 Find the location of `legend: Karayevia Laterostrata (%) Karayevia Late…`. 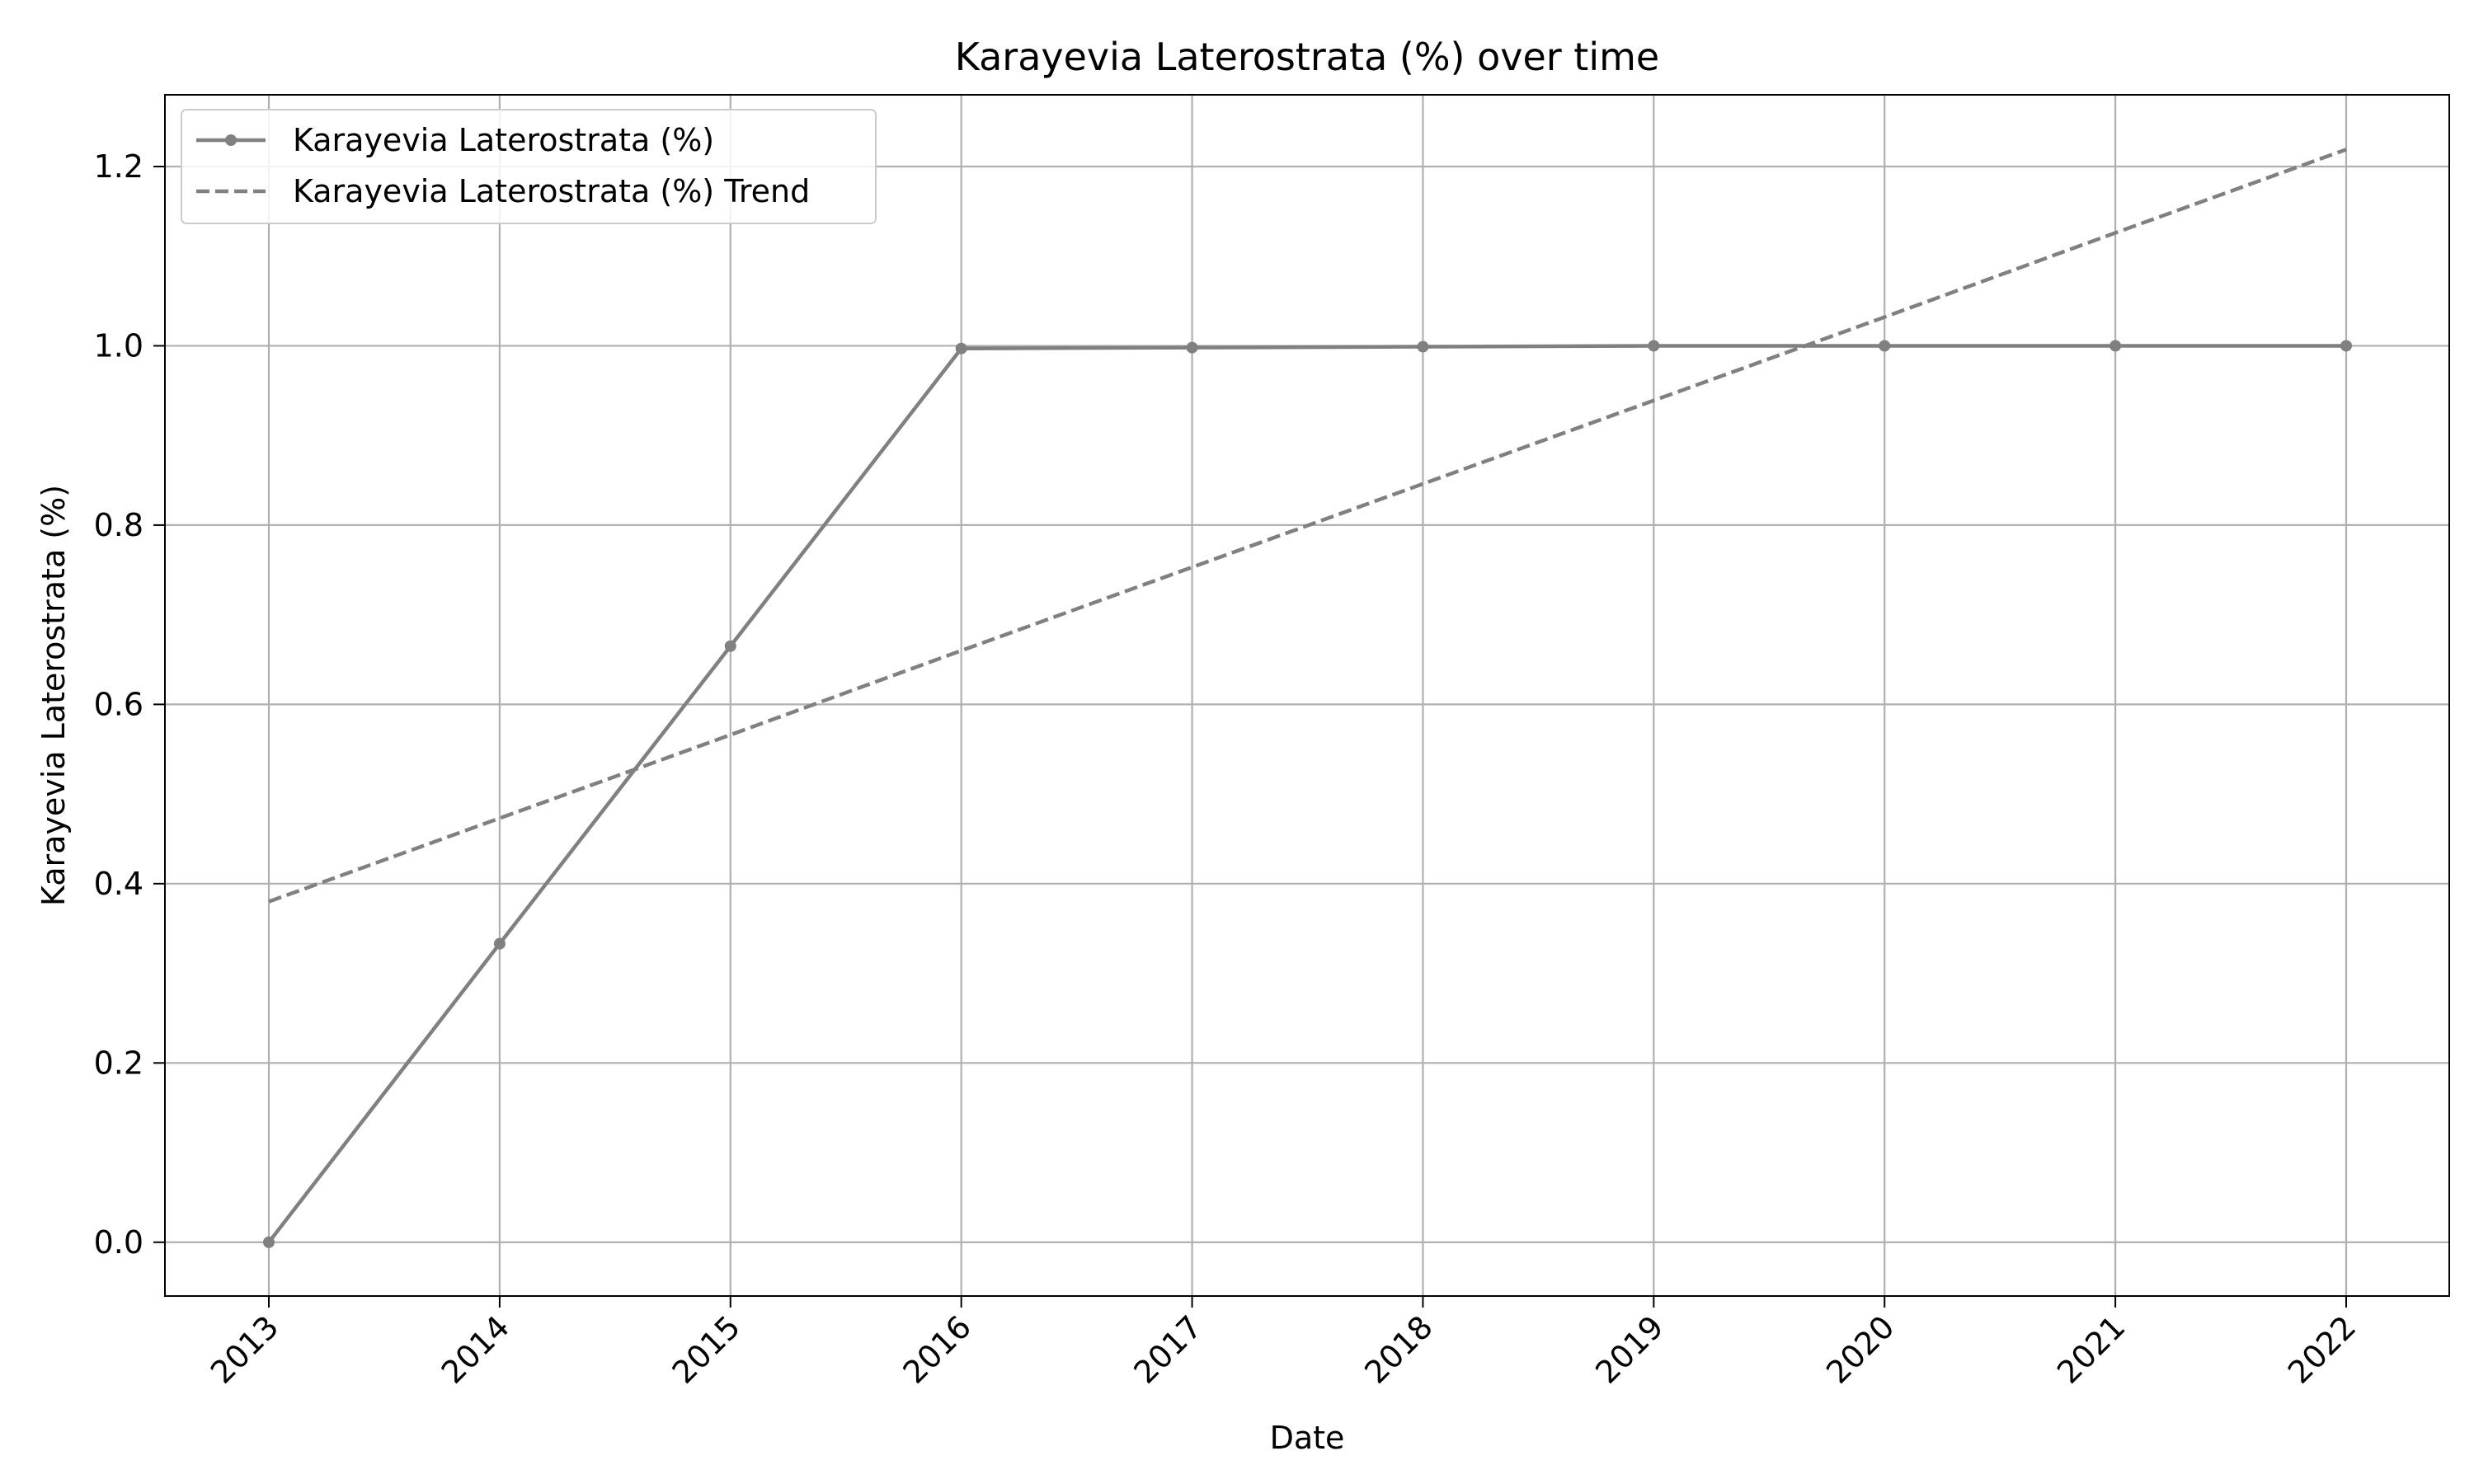

legend: Karayevia Laterostrata (%) Karayevia Late… is located at coordinates (529, 166).